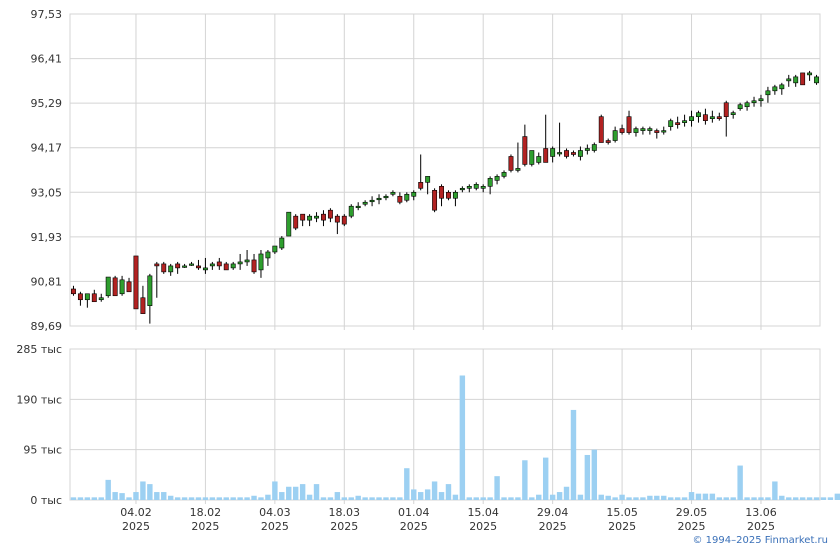  What do you see at coordinates (761, 512) in the screenshot?
I see `date-tick-label: 13.06` at bounding box center [761, 512].